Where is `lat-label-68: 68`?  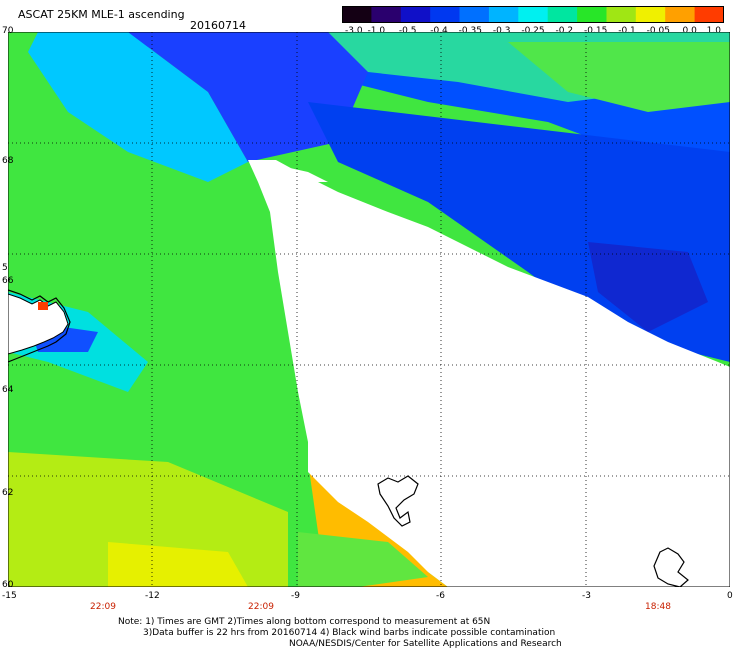
lat-label-68: 68 is located at coordinates (8, 161).